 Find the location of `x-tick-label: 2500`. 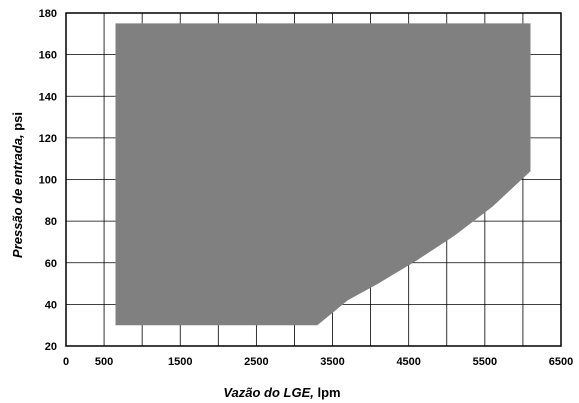

x-tick-label: 2500 is located at coordinates (256, 362).